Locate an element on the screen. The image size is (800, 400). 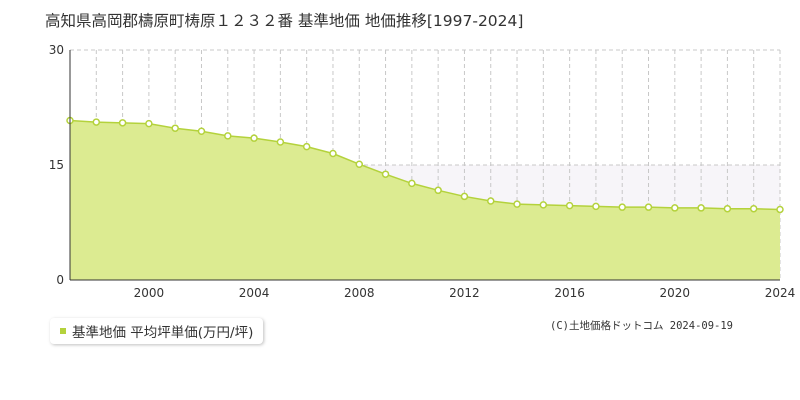
data-point-2014 is located at coordinates (517, 204).